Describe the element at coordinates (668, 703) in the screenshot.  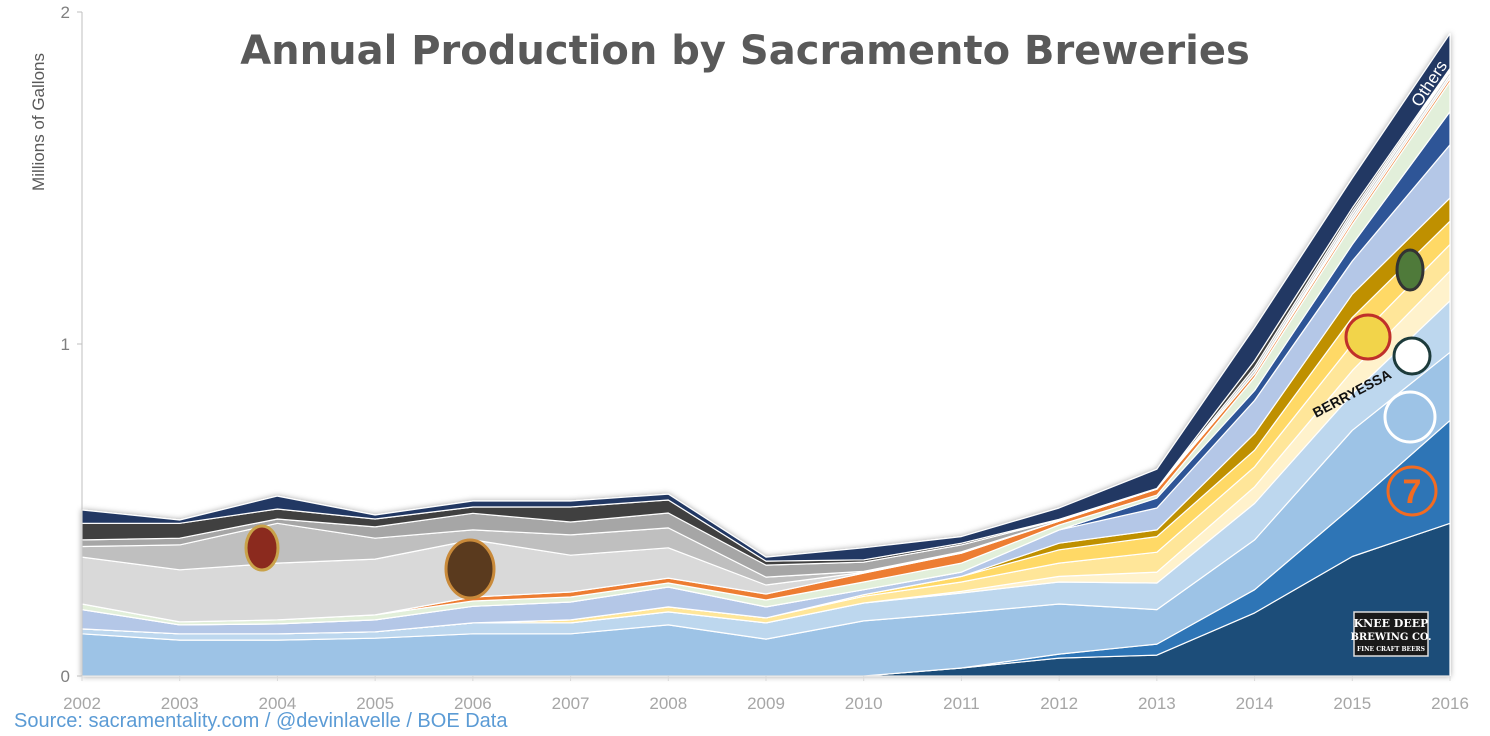
I see `x-tick-label: 2008` at that location.